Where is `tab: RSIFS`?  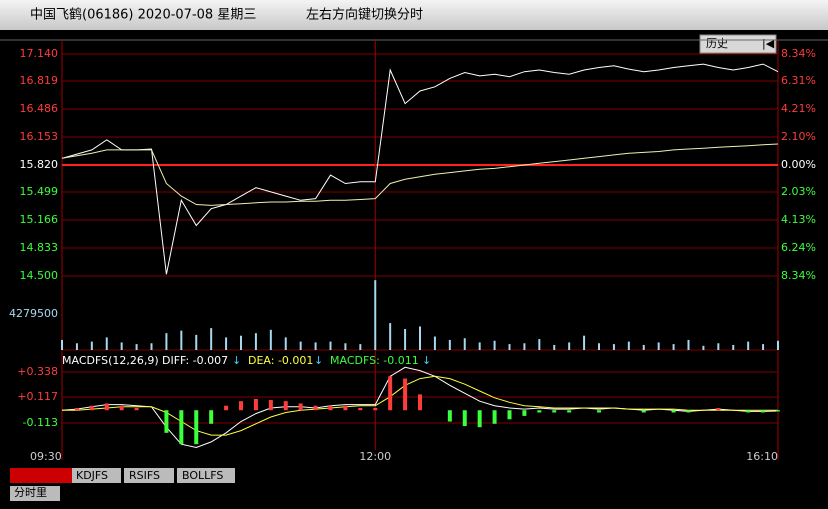
tab: RSIFS is located at coordinates (144, 475).